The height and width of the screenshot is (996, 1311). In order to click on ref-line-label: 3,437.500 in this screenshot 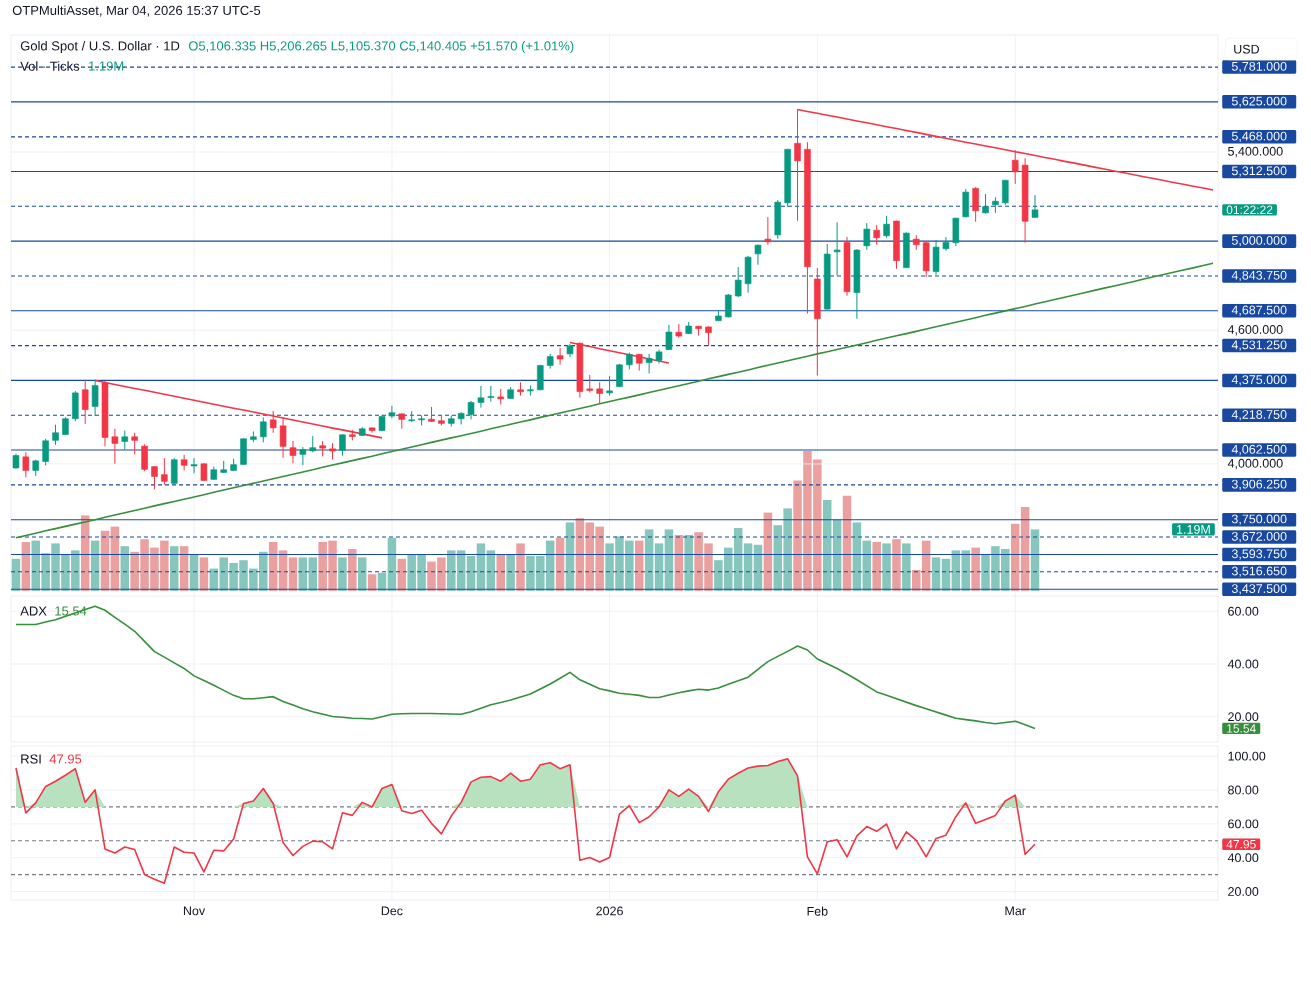, I will do `click(1259, 589)`.